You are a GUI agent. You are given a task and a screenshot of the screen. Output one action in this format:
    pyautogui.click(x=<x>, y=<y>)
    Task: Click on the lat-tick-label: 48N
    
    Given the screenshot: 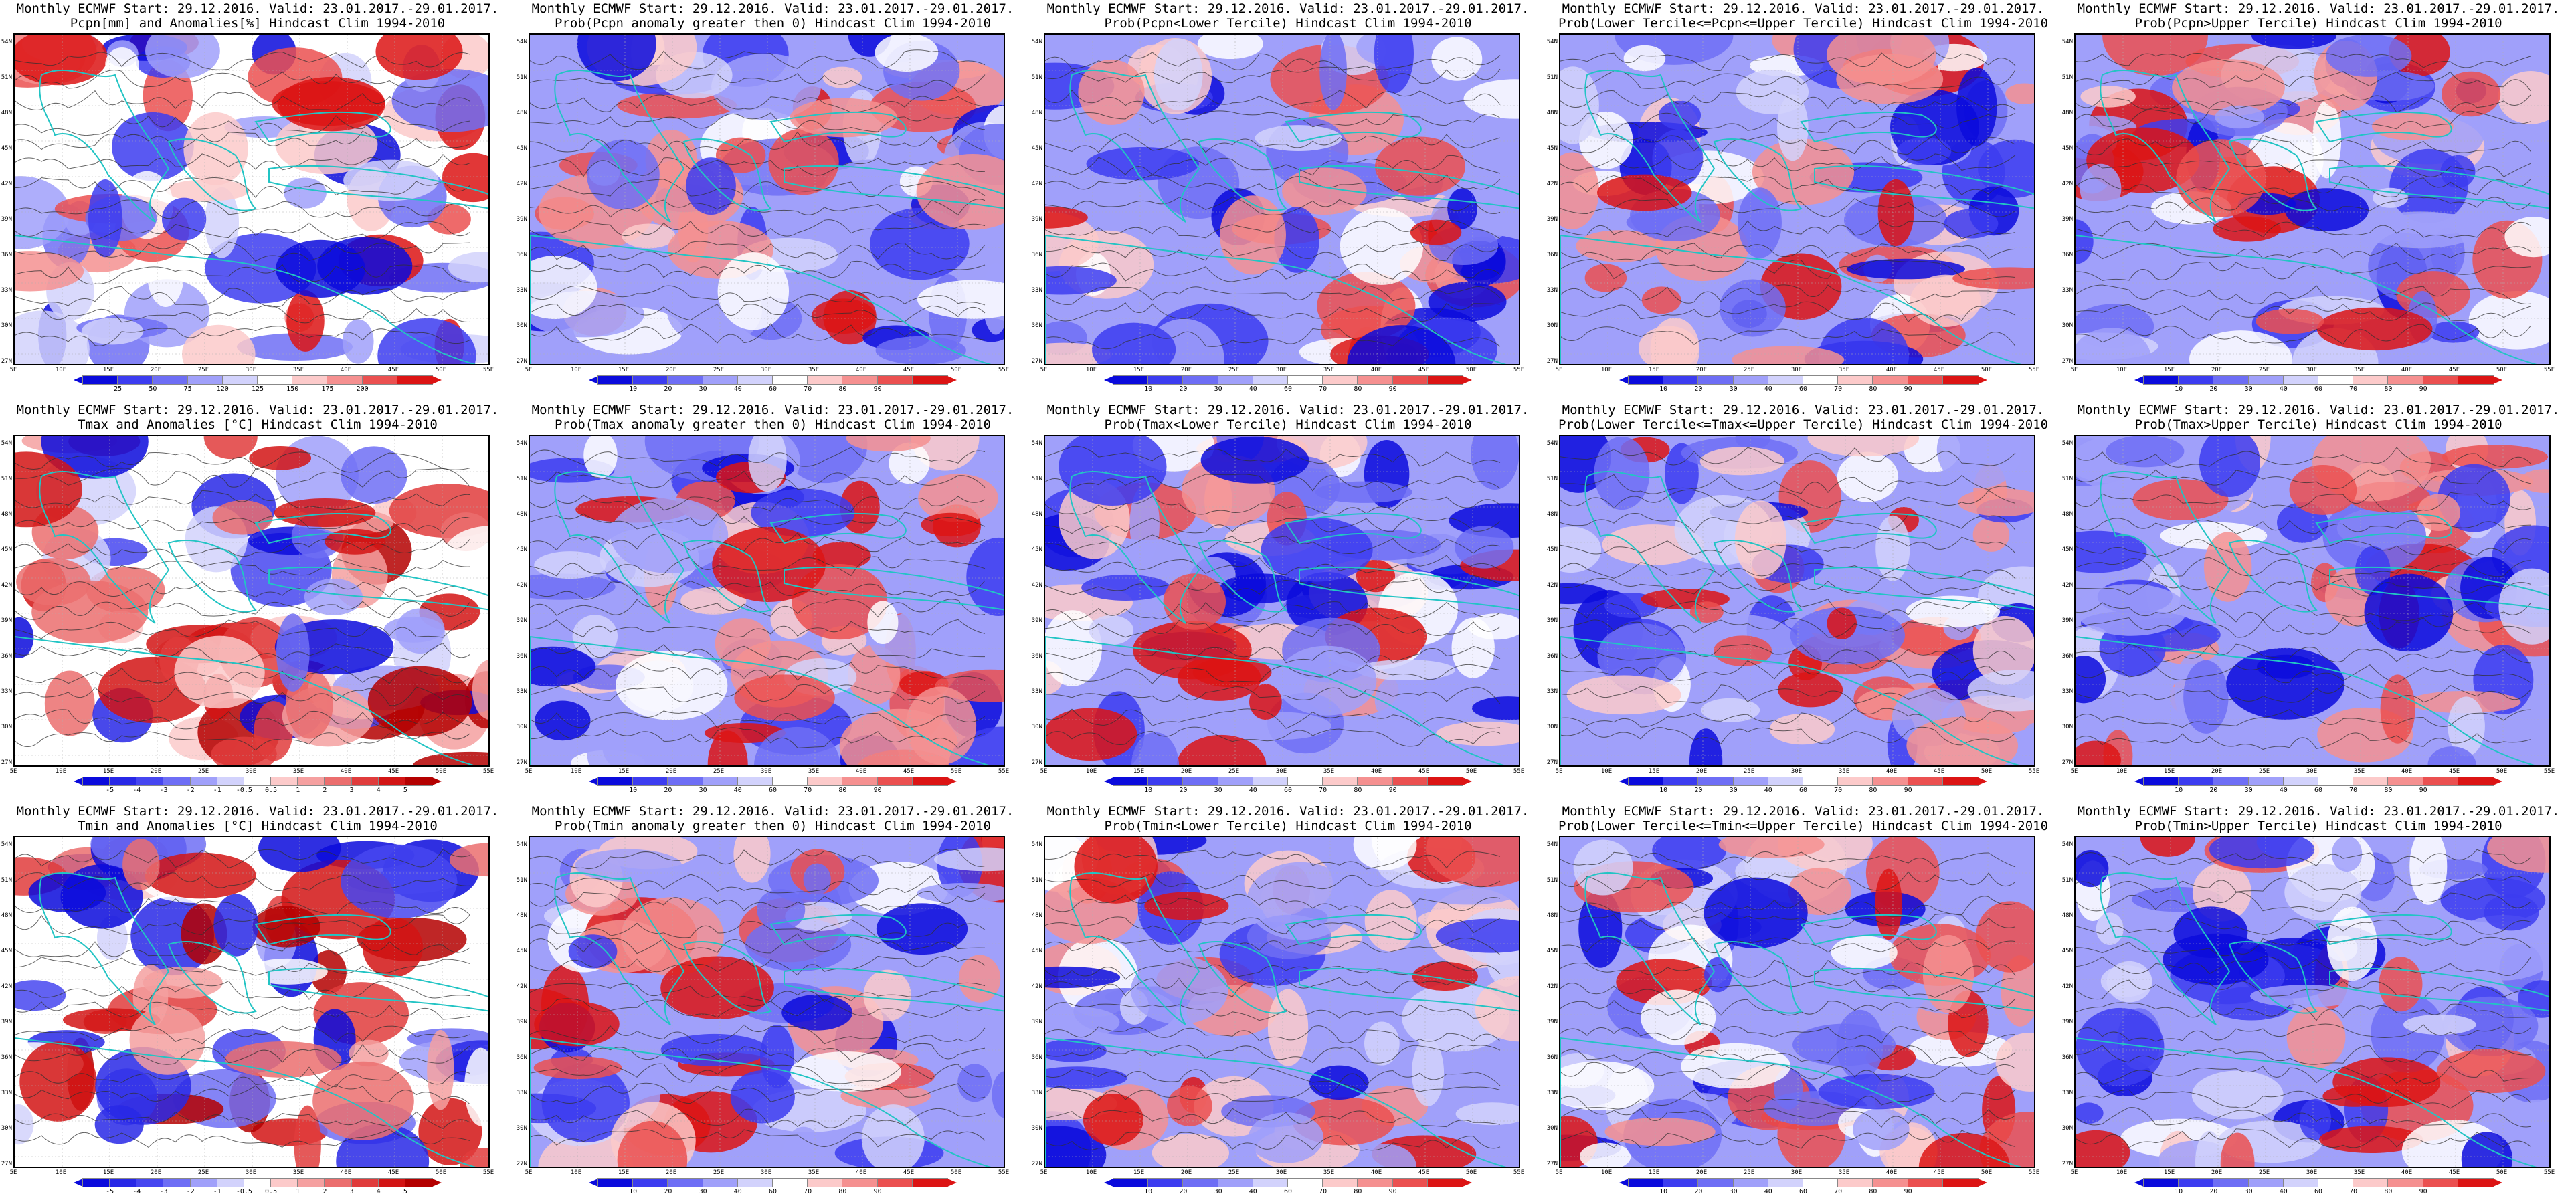 What is the action you would take?
    pyautogui.click(x=1036, y=915)
    